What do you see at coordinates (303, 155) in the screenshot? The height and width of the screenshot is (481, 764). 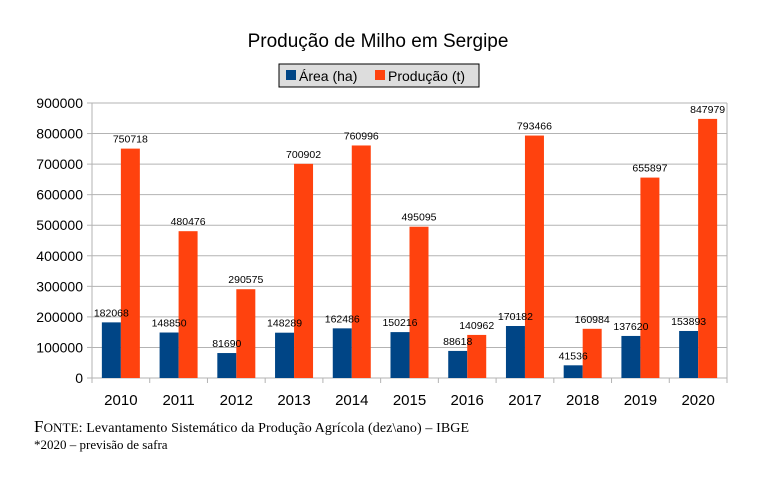 I see `data-label-producao: 700902` at bounding box center [303, 155].